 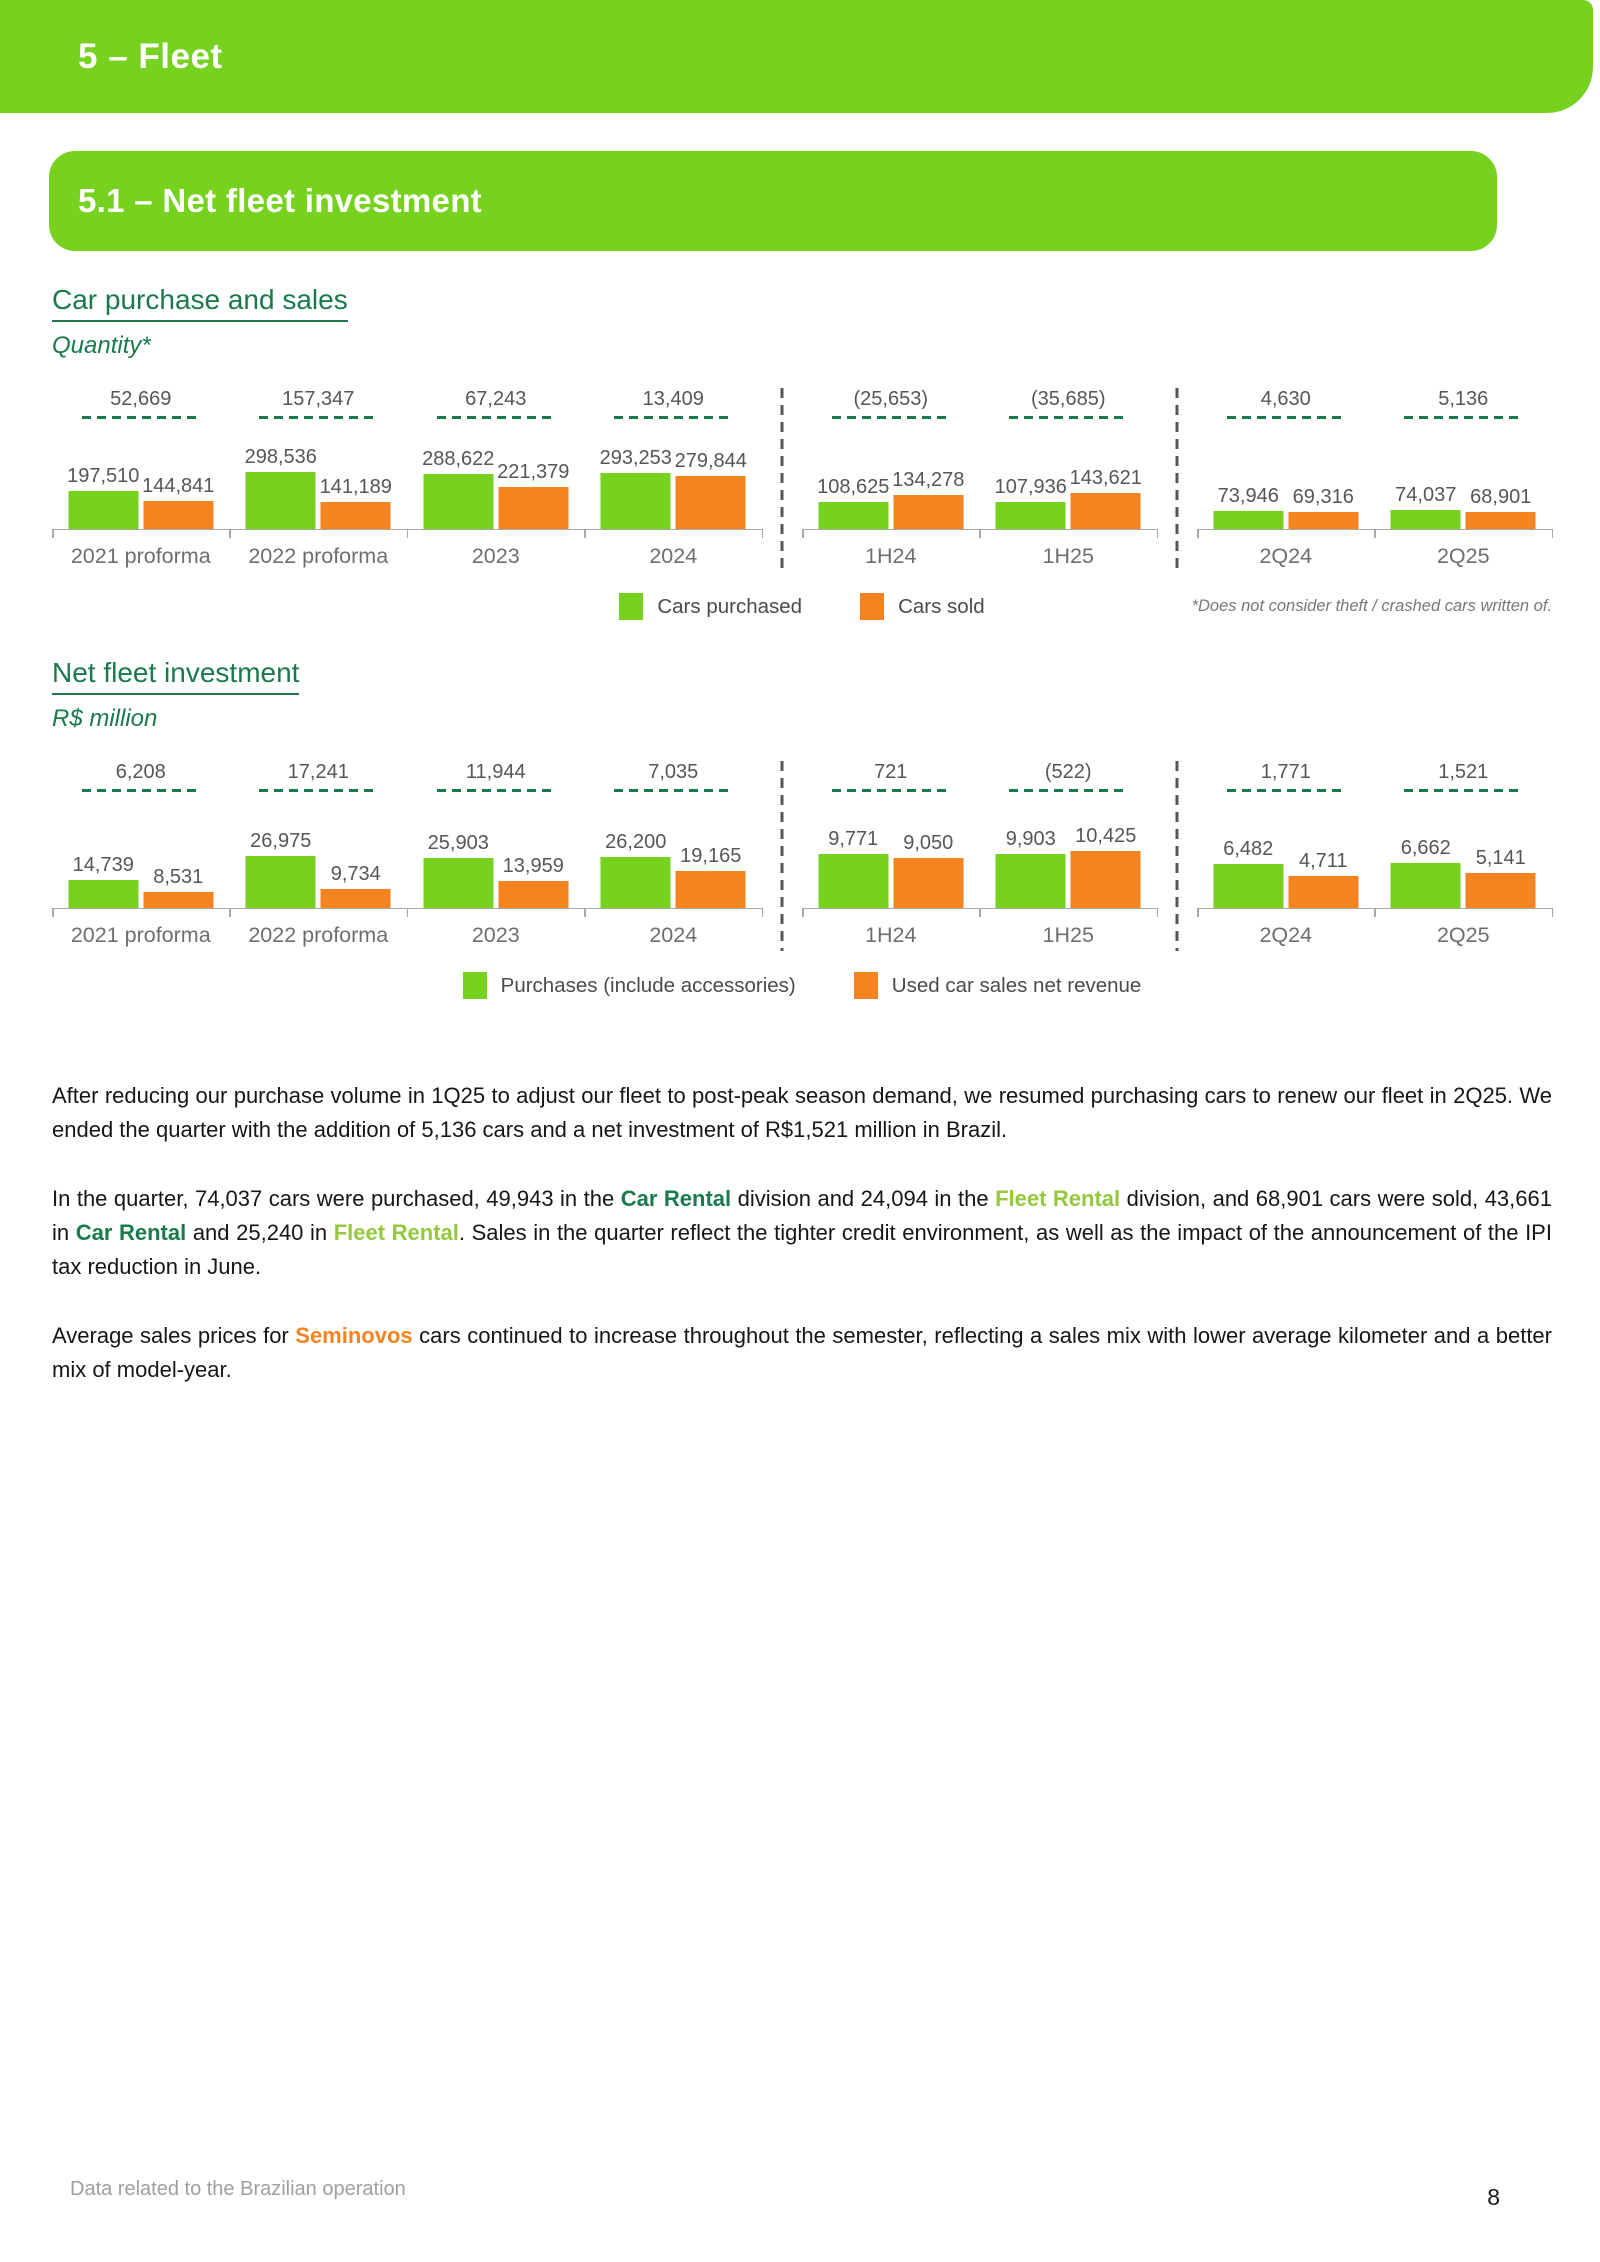 I want to click on plot-area: 9,903 10,425, so click(x=1068, y=855).